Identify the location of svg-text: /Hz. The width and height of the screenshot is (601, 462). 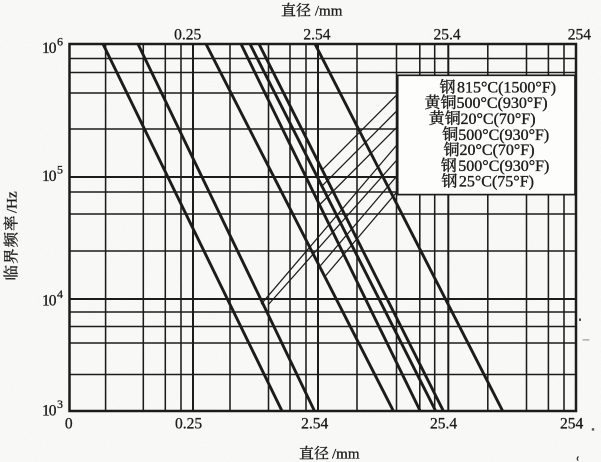
(13, 202).